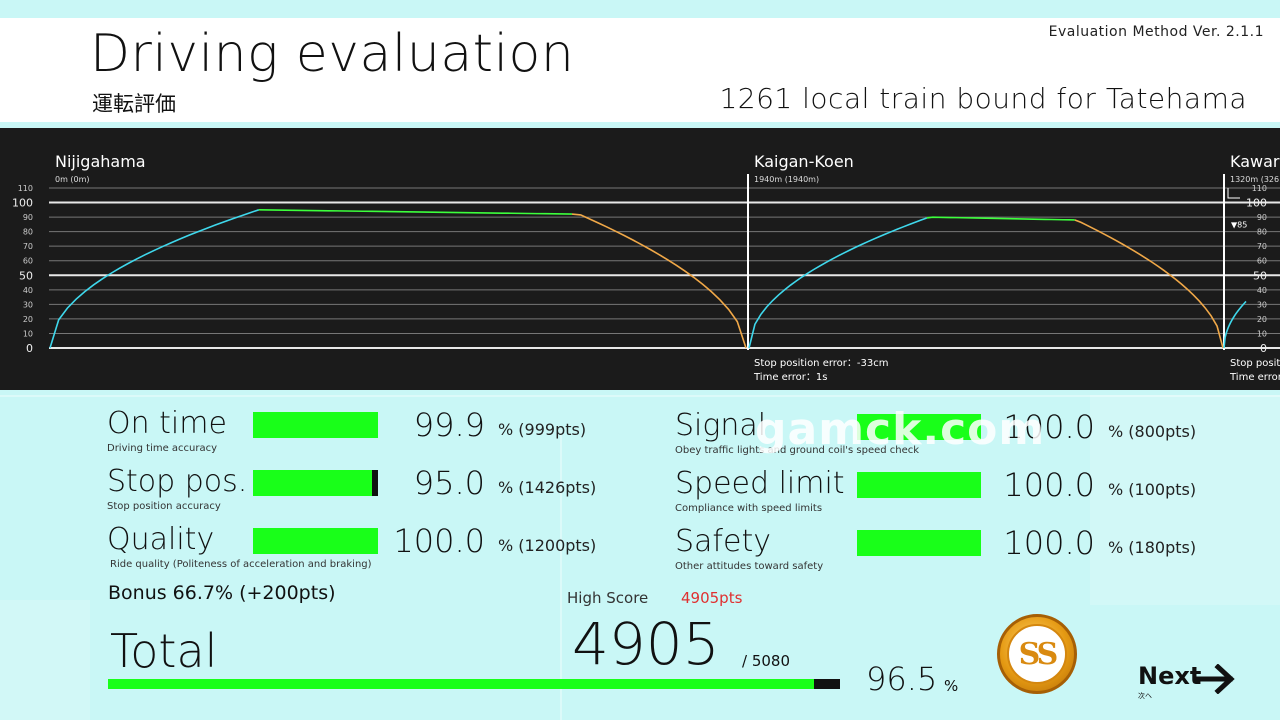  Describe the element at coordinates (1255, 363) in the screenshot. I see `stop-position-error: Stop positi` at that location.